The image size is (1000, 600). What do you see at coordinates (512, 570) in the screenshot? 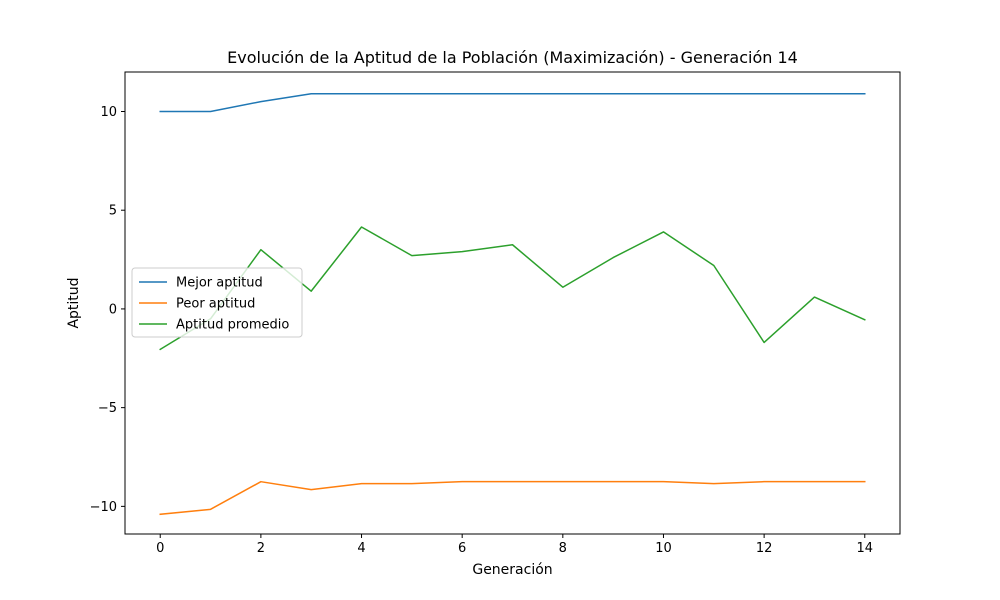
I see `x-axis-label: Generación` at bounding box center [512, 570].